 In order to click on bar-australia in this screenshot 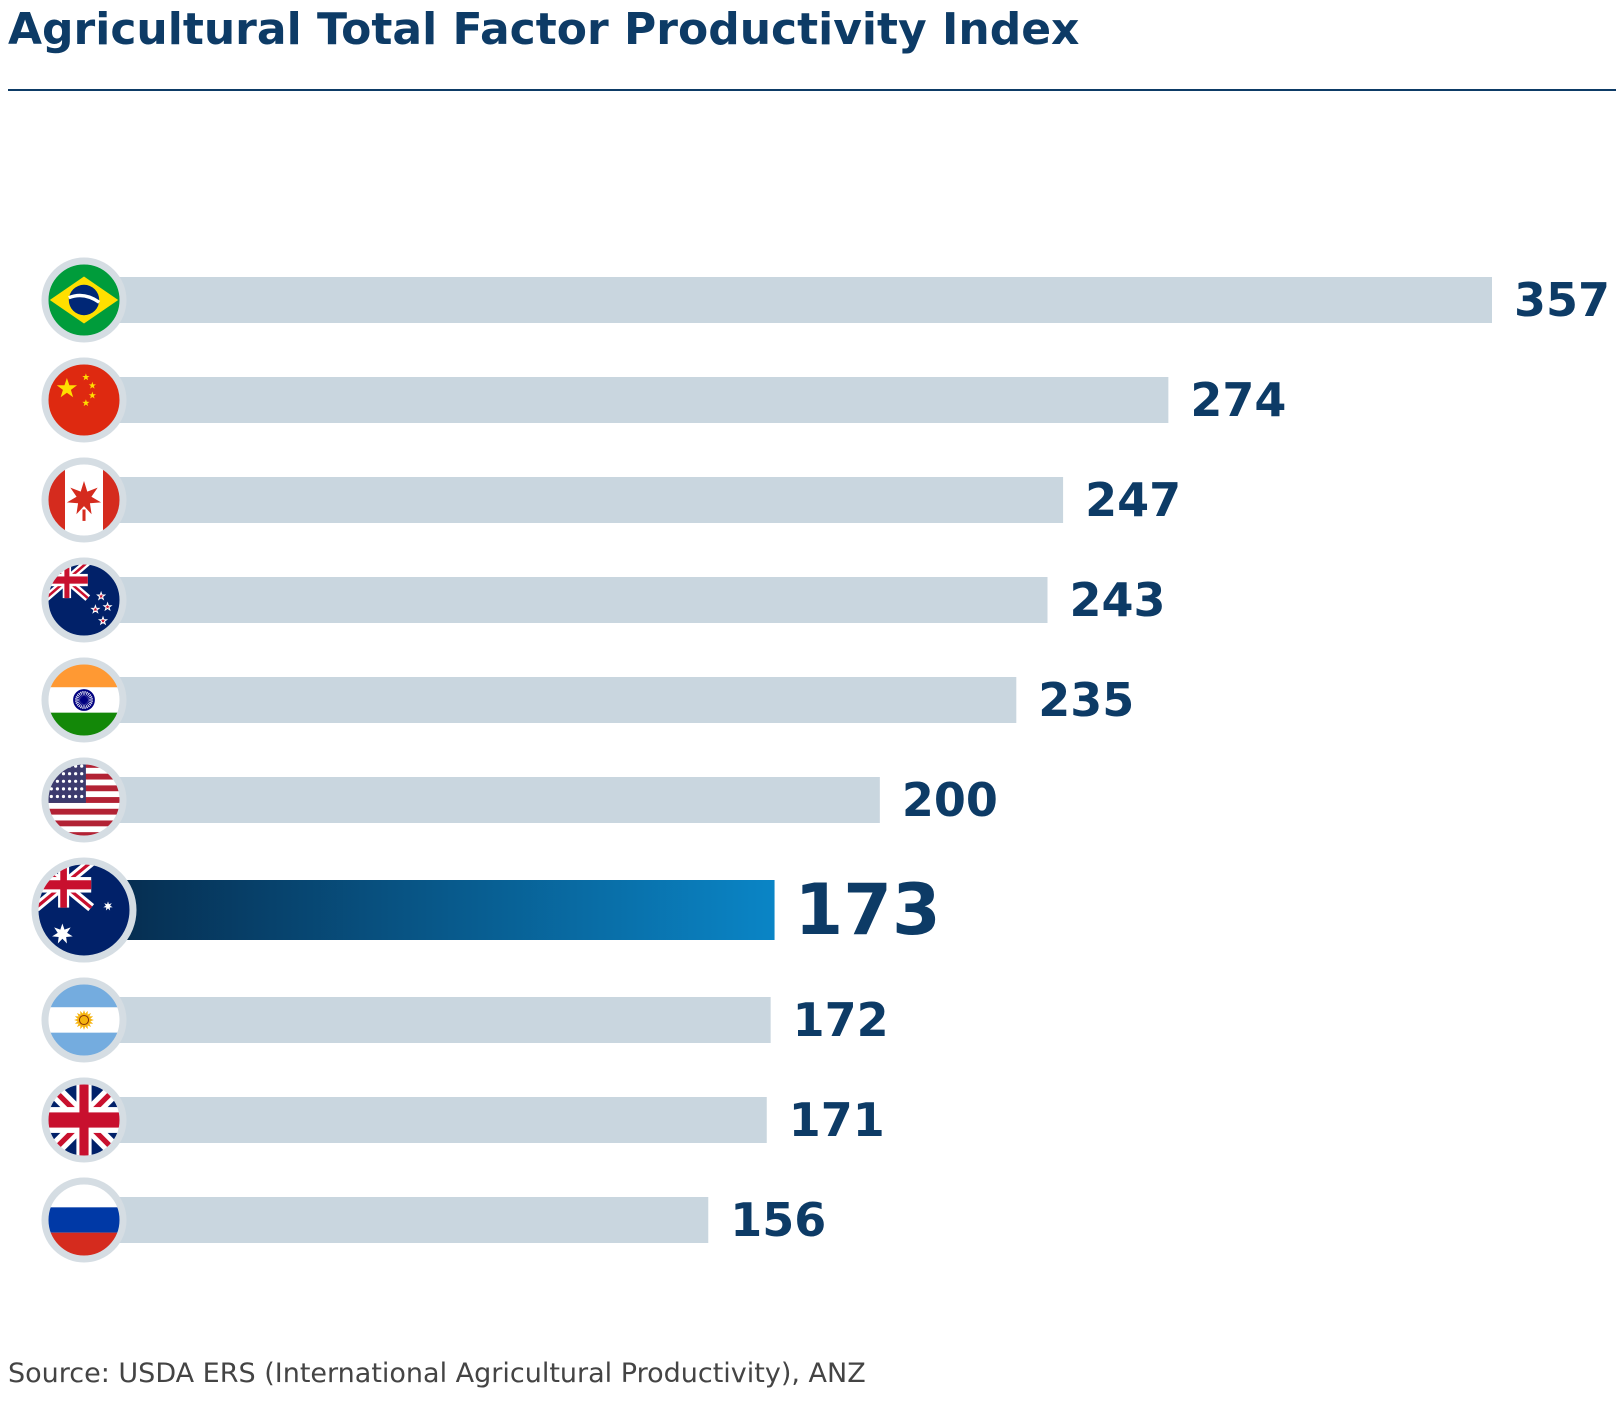, I will do `click(437, 910)`.